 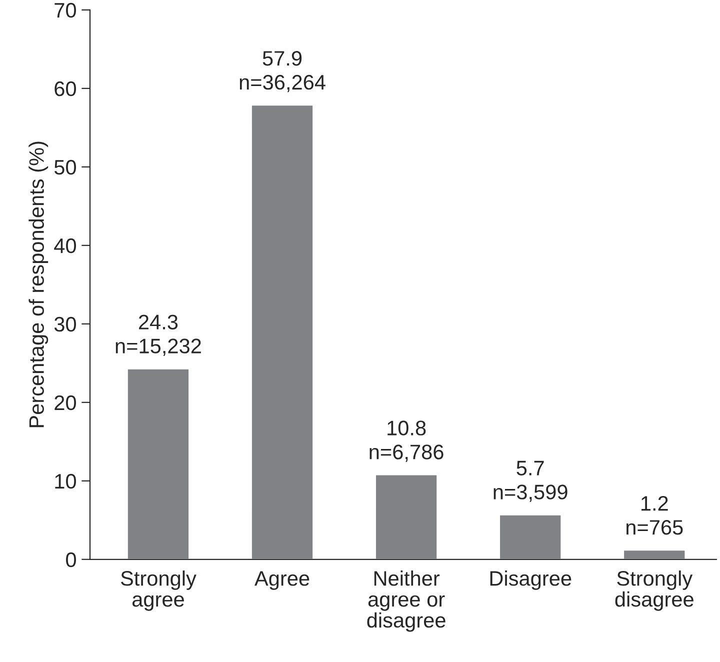 What do you see at coordinates (65, 324) in the screenshot?
I see `y-tick-label: 30` at bounding box center [65, 324].